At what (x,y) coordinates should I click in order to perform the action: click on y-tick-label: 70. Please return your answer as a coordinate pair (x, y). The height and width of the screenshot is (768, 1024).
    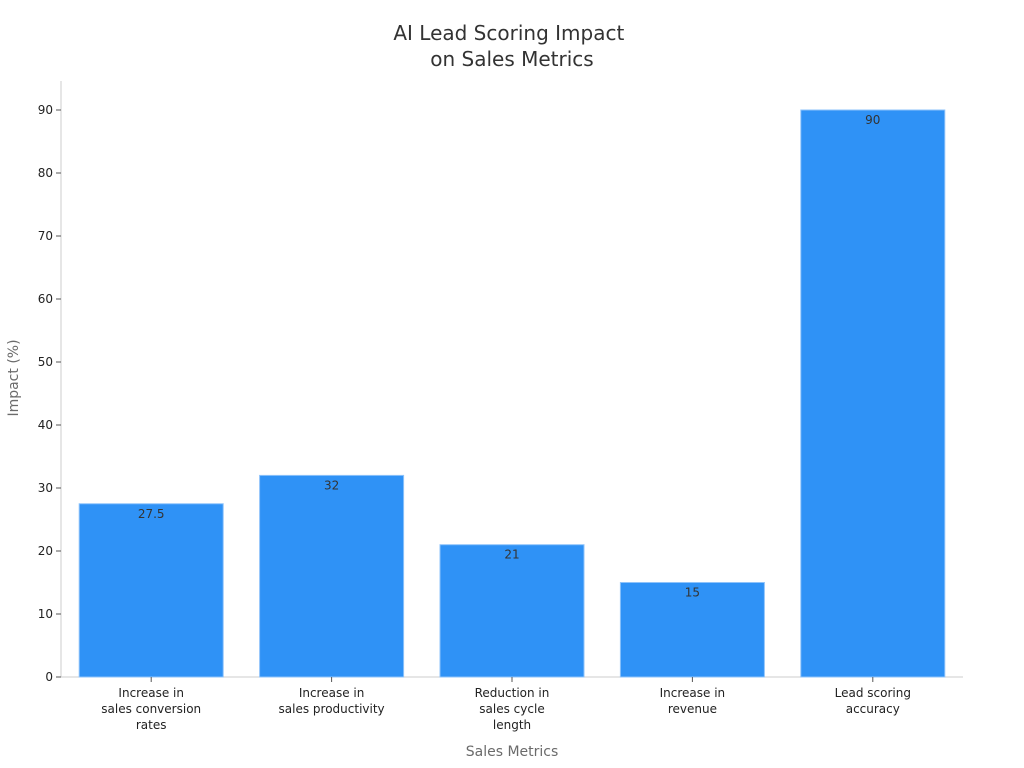
    Looking at the image, I should click on (45, 236).